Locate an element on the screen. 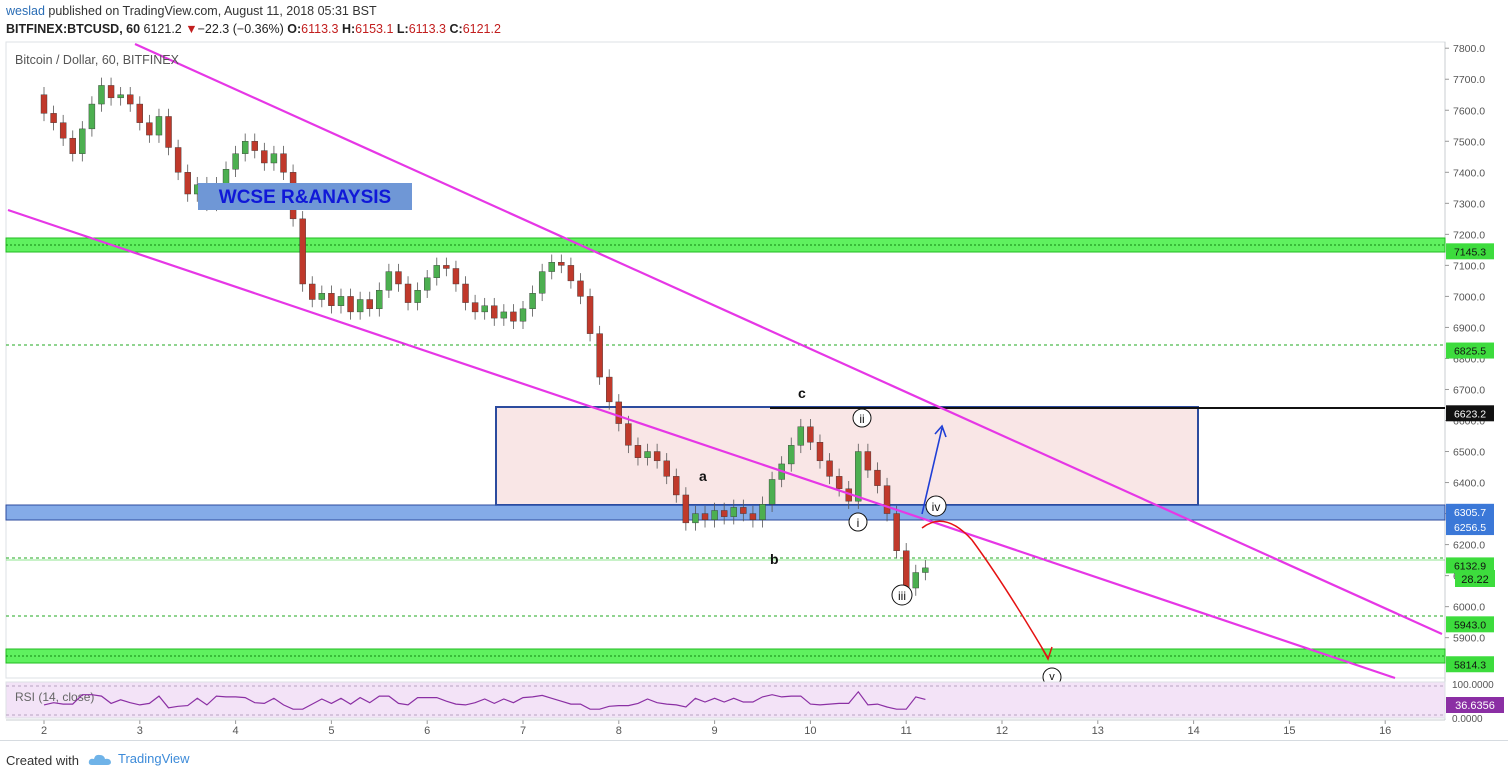 The height and width of the screenshot is (778, 1508). price-label-text: 6132.9 is located at coordinates (1470, 566).